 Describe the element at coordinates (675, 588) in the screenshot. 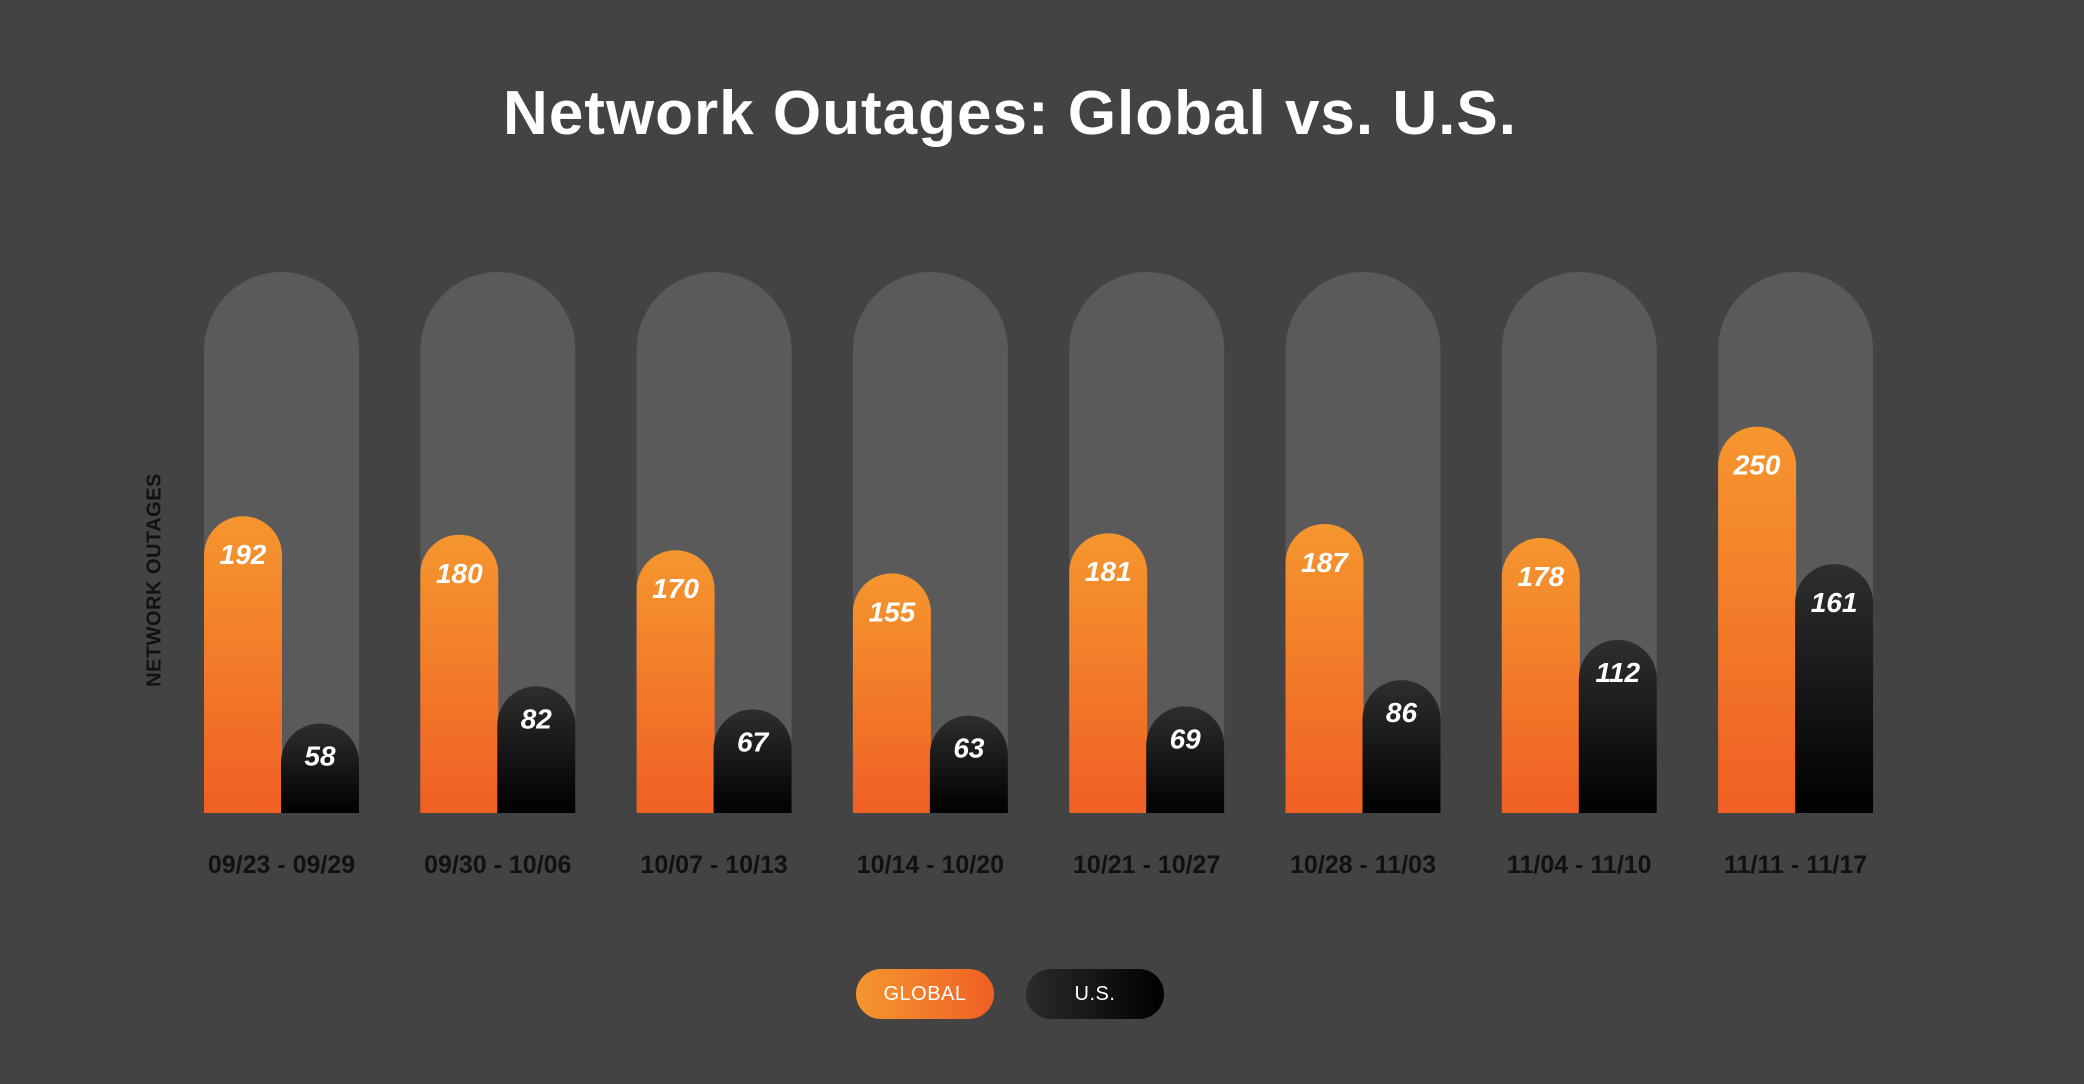

I see `data-label-global: 170` at that location.